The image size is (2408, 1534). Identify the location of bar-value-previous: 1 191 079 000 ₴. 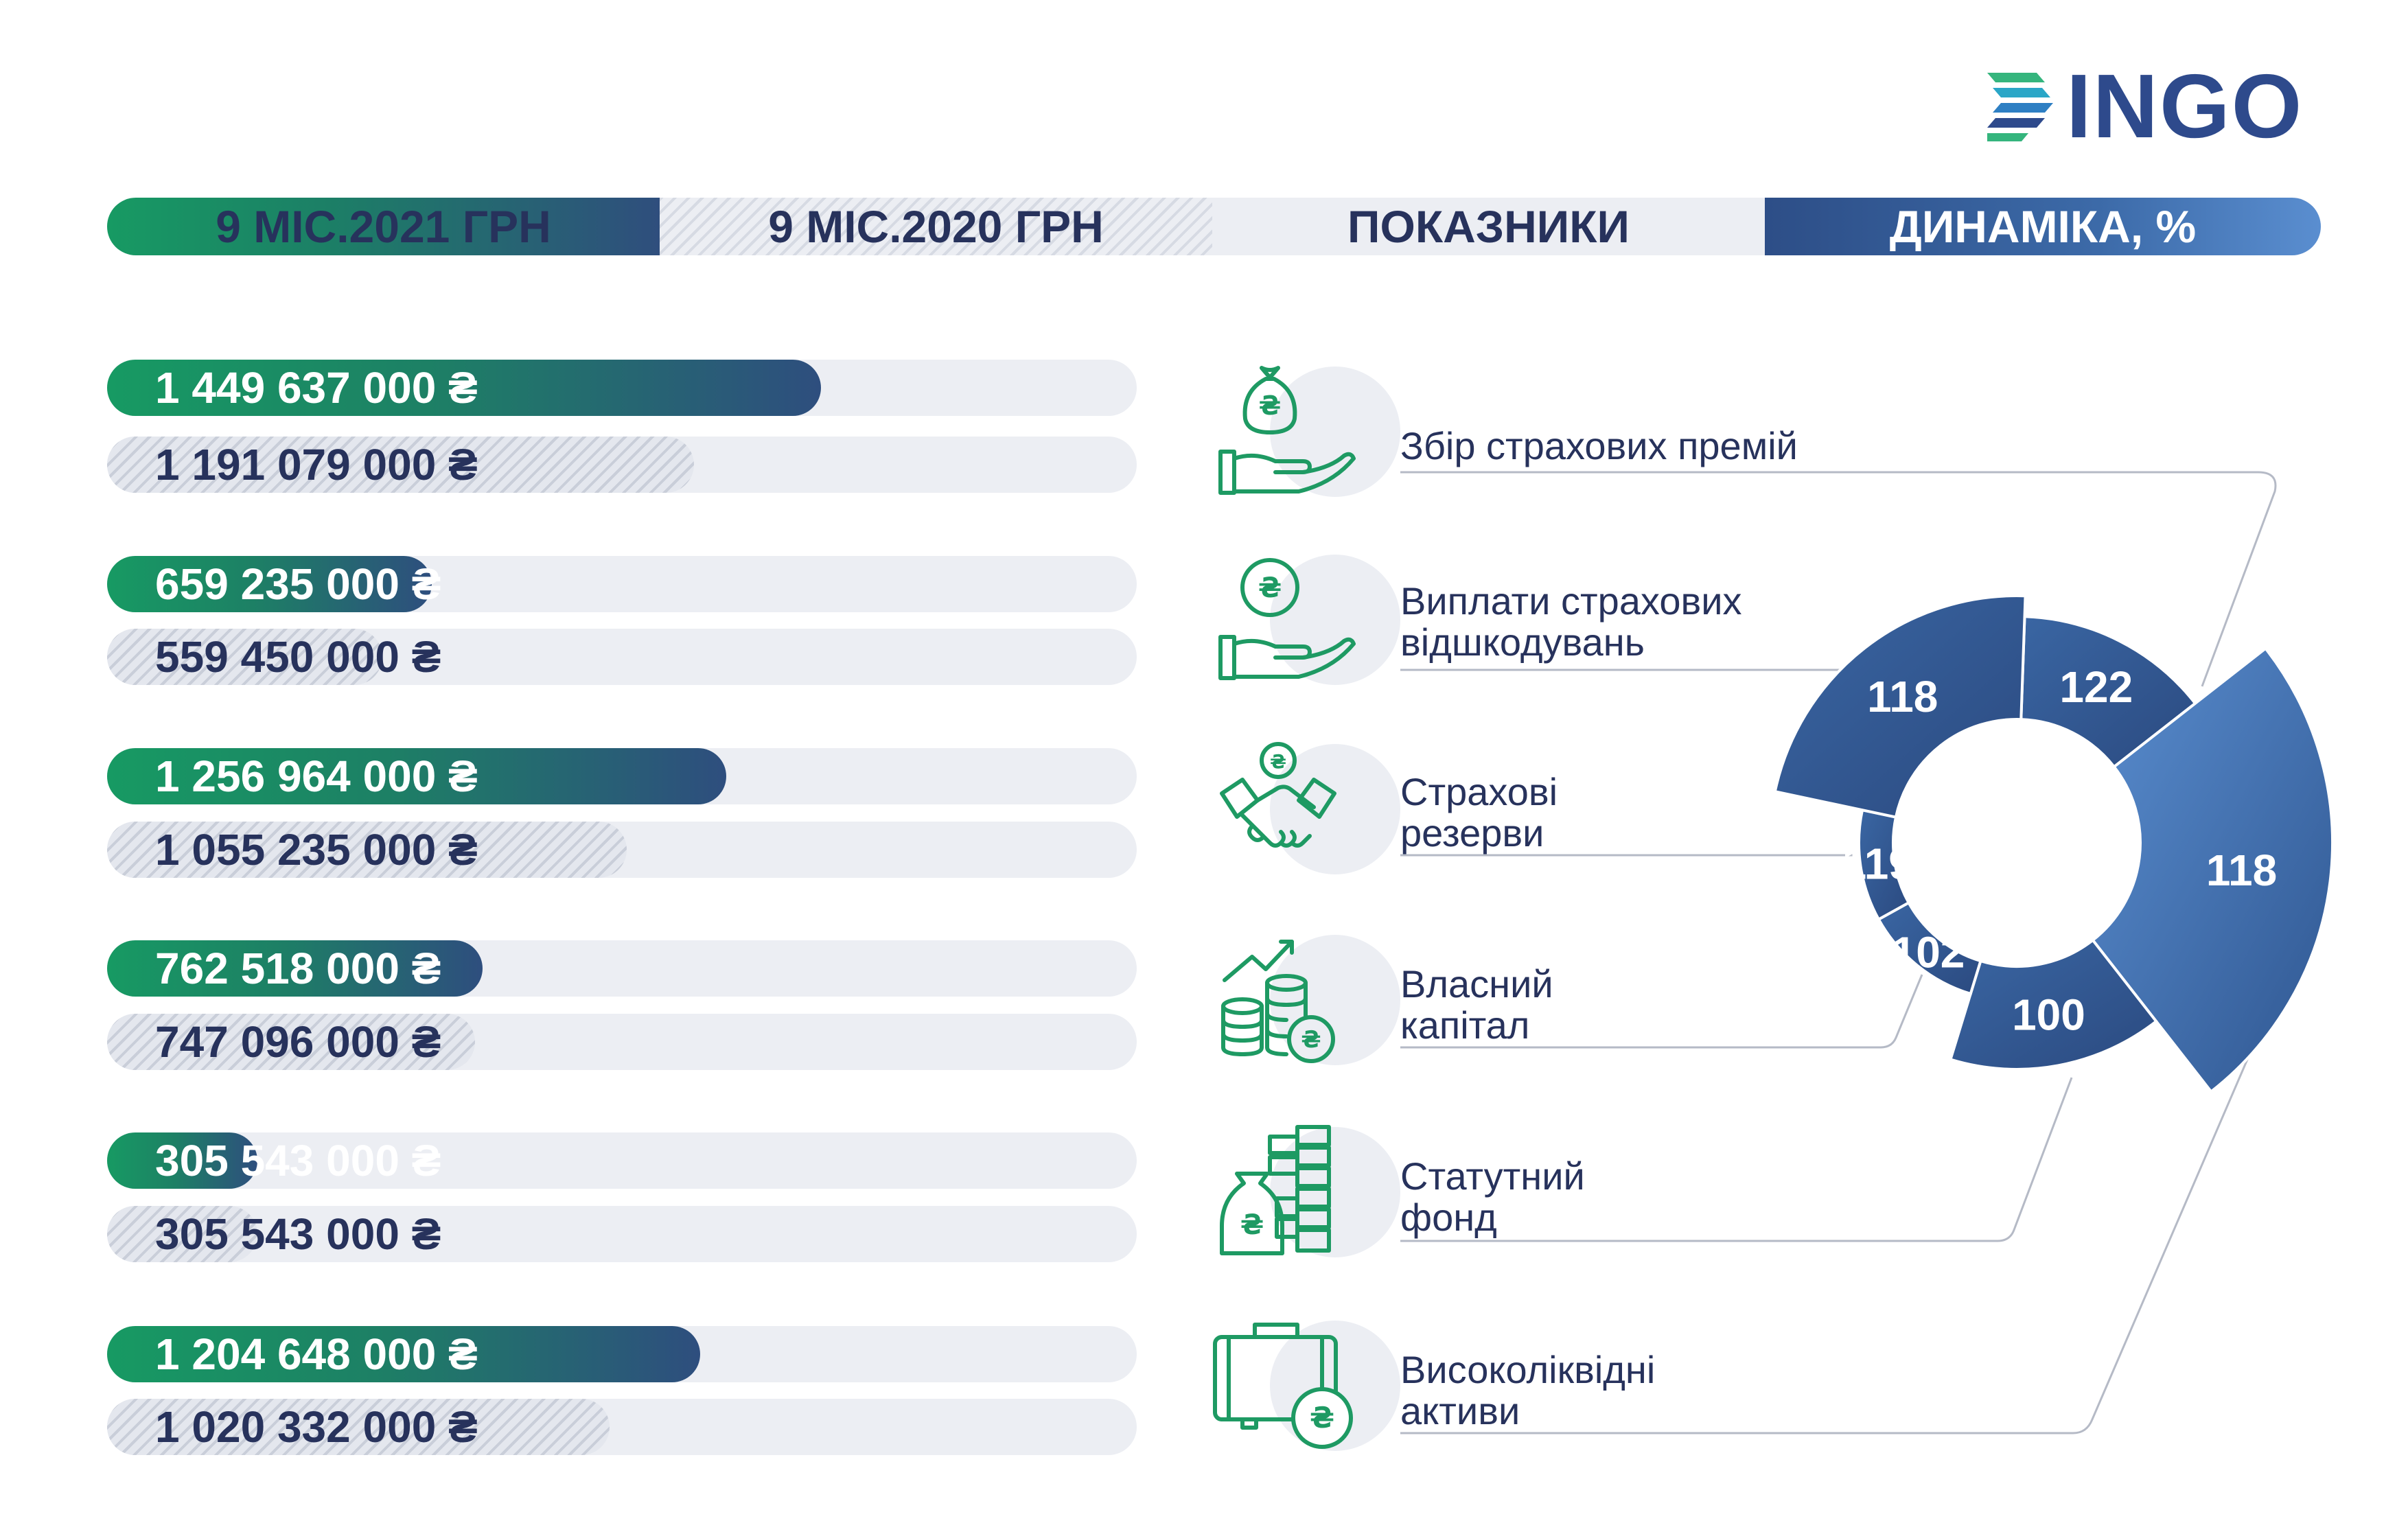
(316, 464).